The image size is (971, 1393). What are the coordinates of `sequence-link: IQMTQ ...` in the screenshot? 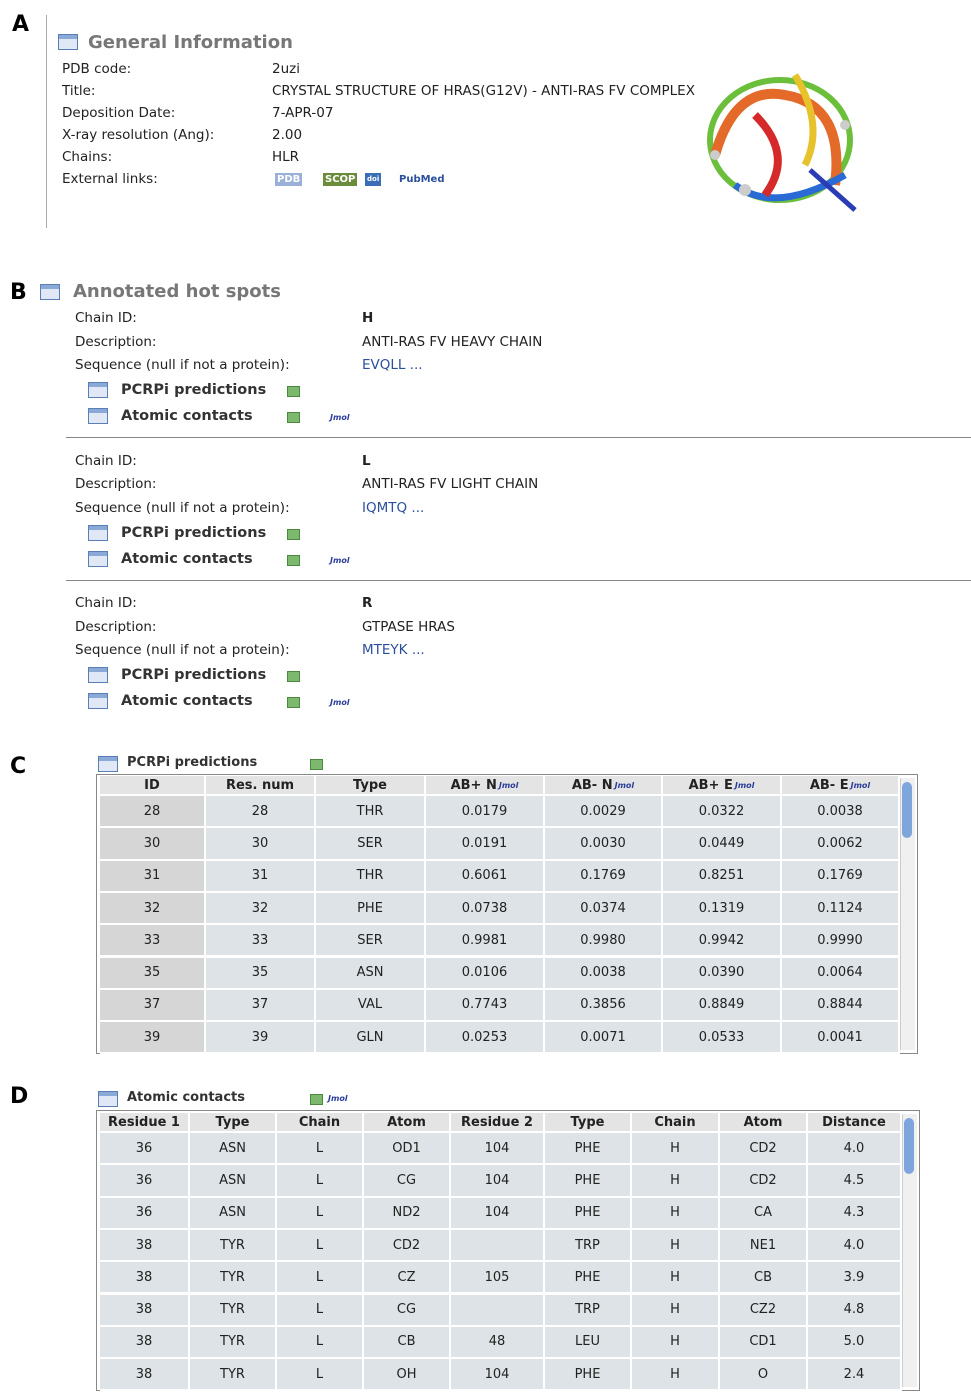 It's located at (393, 507).